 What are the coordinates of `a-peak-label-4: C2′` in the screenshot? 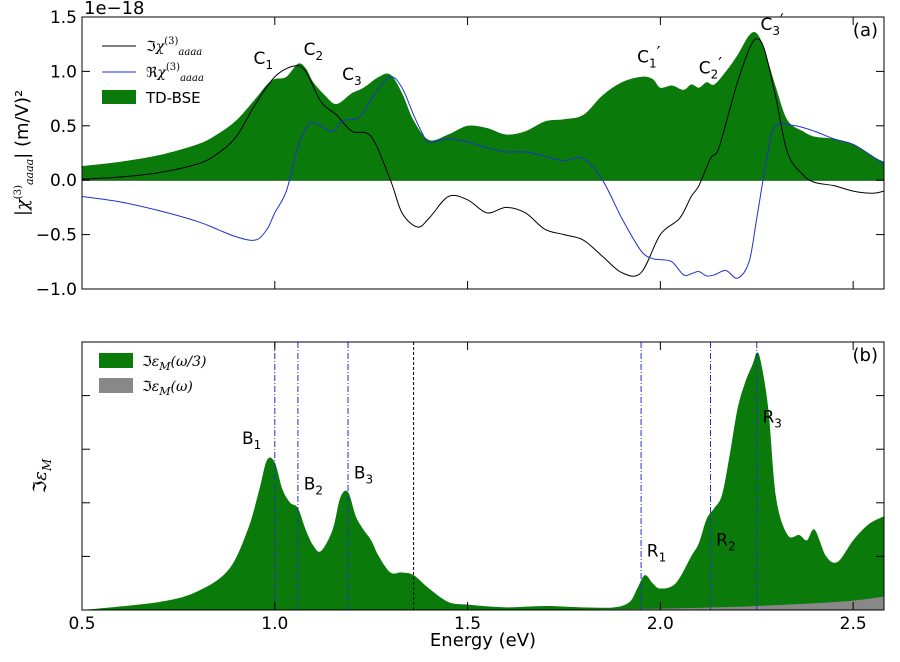 It's located at (711, 68).